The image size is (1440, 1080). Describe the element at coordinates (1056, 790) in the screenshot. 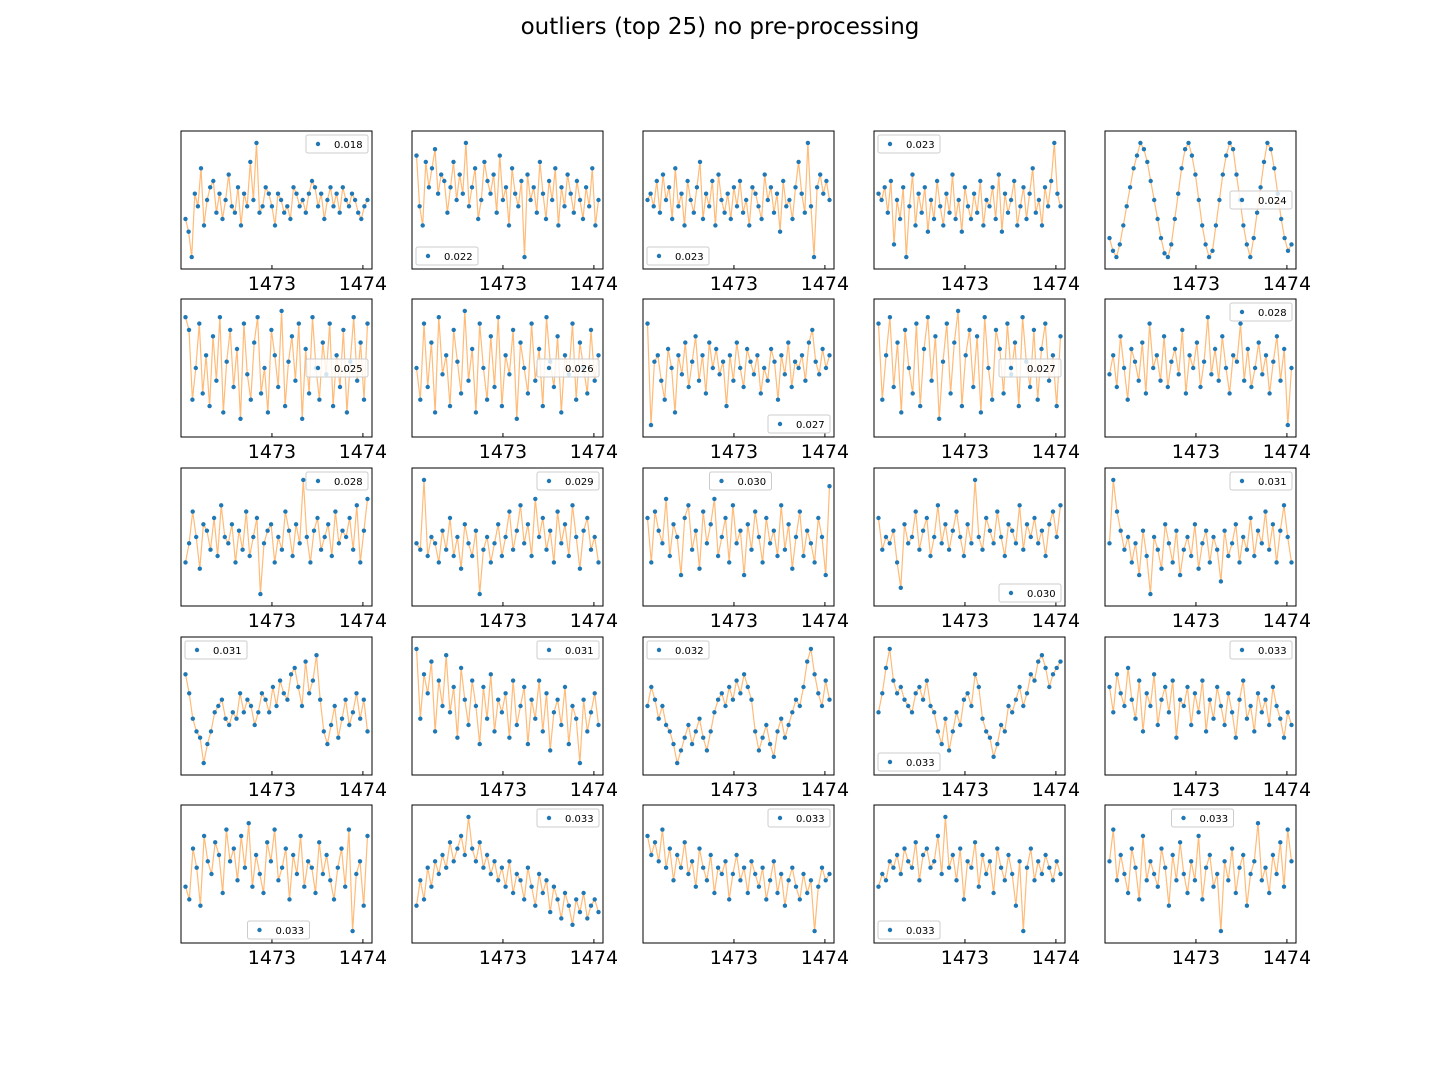

I see `x-tick-label: 1474` at that location.